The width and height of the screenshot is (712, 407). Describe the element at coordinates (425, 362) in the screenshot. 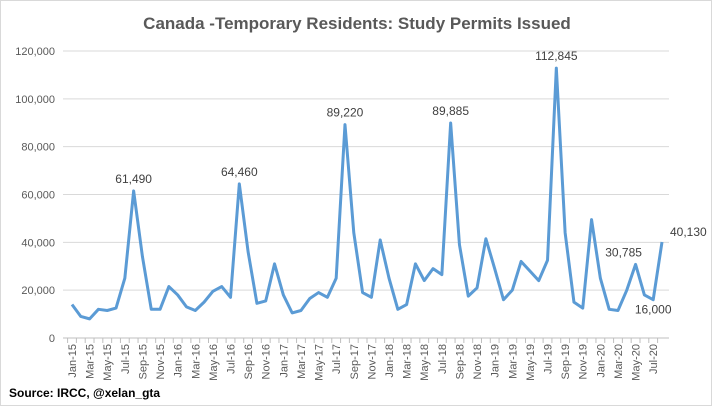

I see `x-tick-label: May-18` at that location.